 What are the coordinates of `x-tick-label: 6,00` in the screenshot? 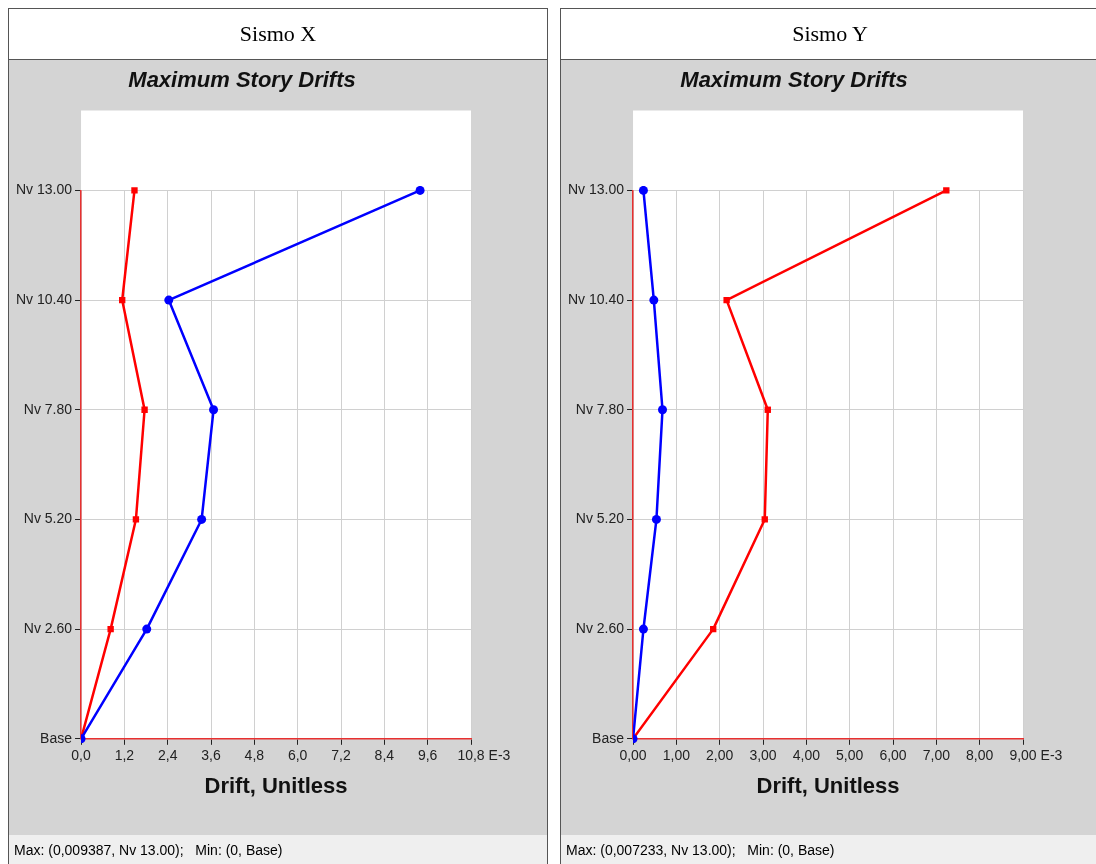 It's located at (893, 755).